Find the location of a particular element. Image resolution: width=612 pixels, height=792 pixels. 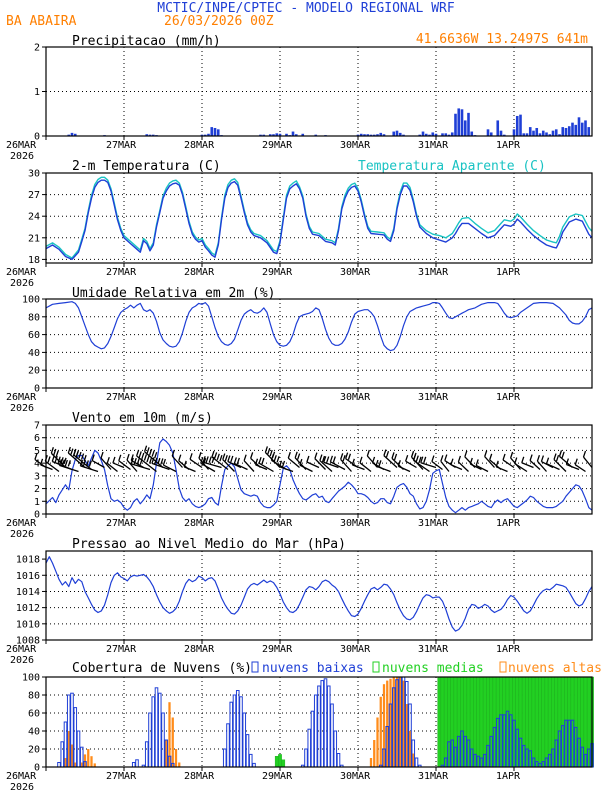

y-tick-label: 80 is located at coordinates (34, 696).